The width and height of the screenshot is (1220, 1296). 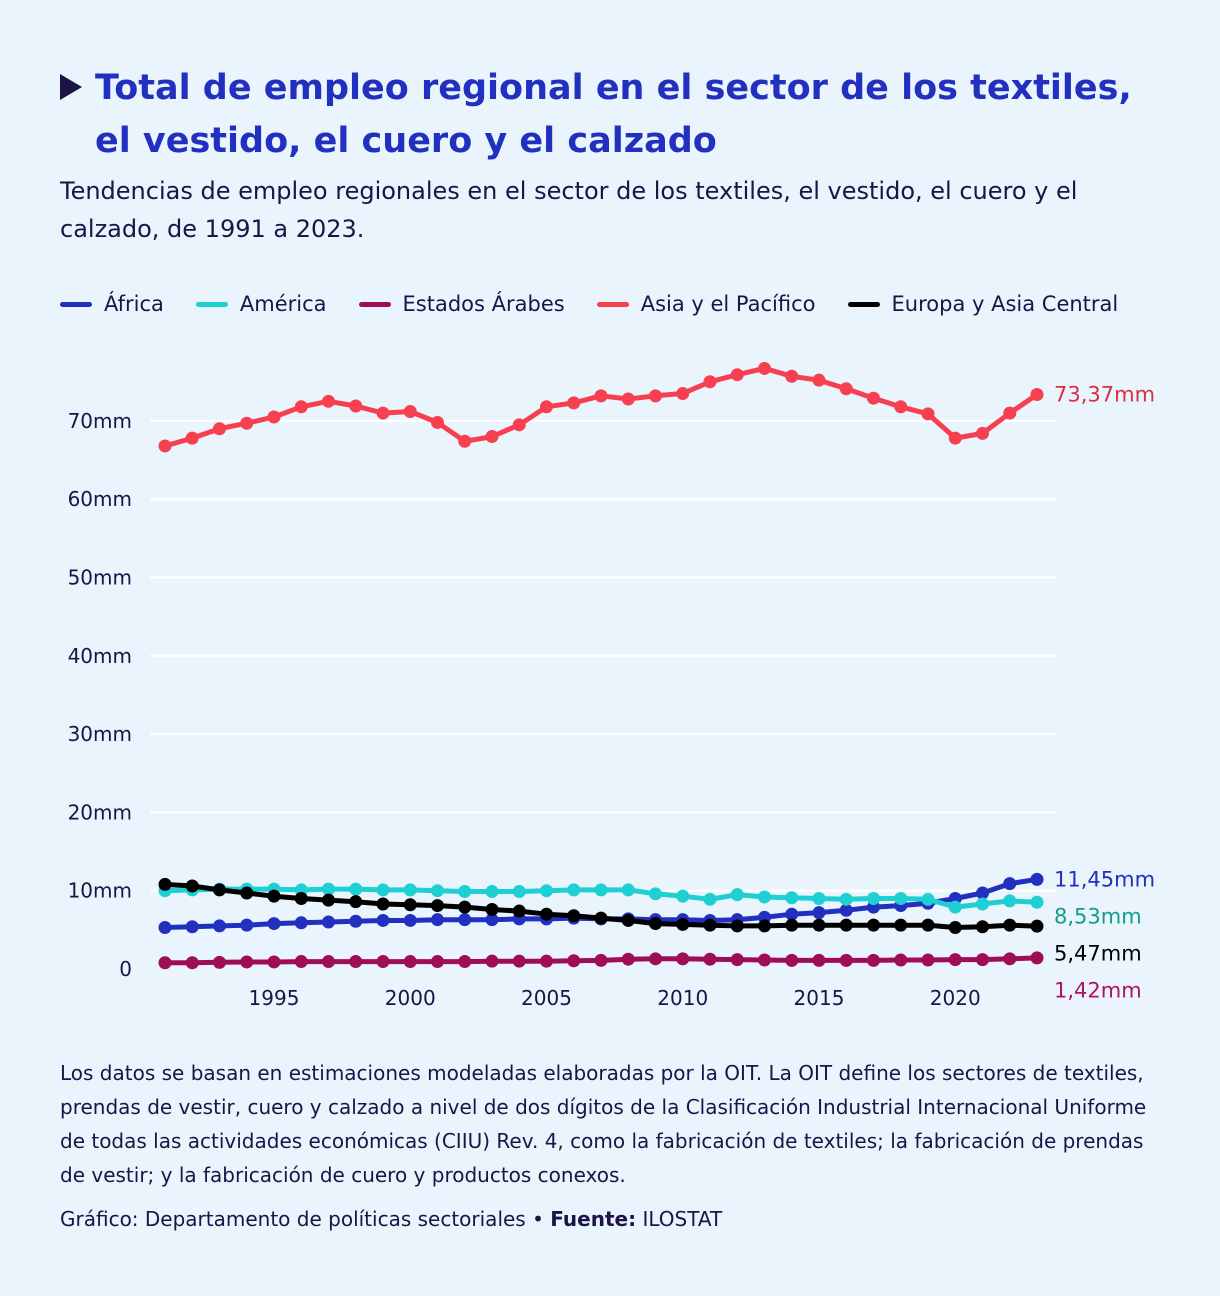 What do you see at coordinates (1098, 990) in the screenshot?
I see `end-label-estados-arabes: 1,42mm` at bounding box center [1098, 990].